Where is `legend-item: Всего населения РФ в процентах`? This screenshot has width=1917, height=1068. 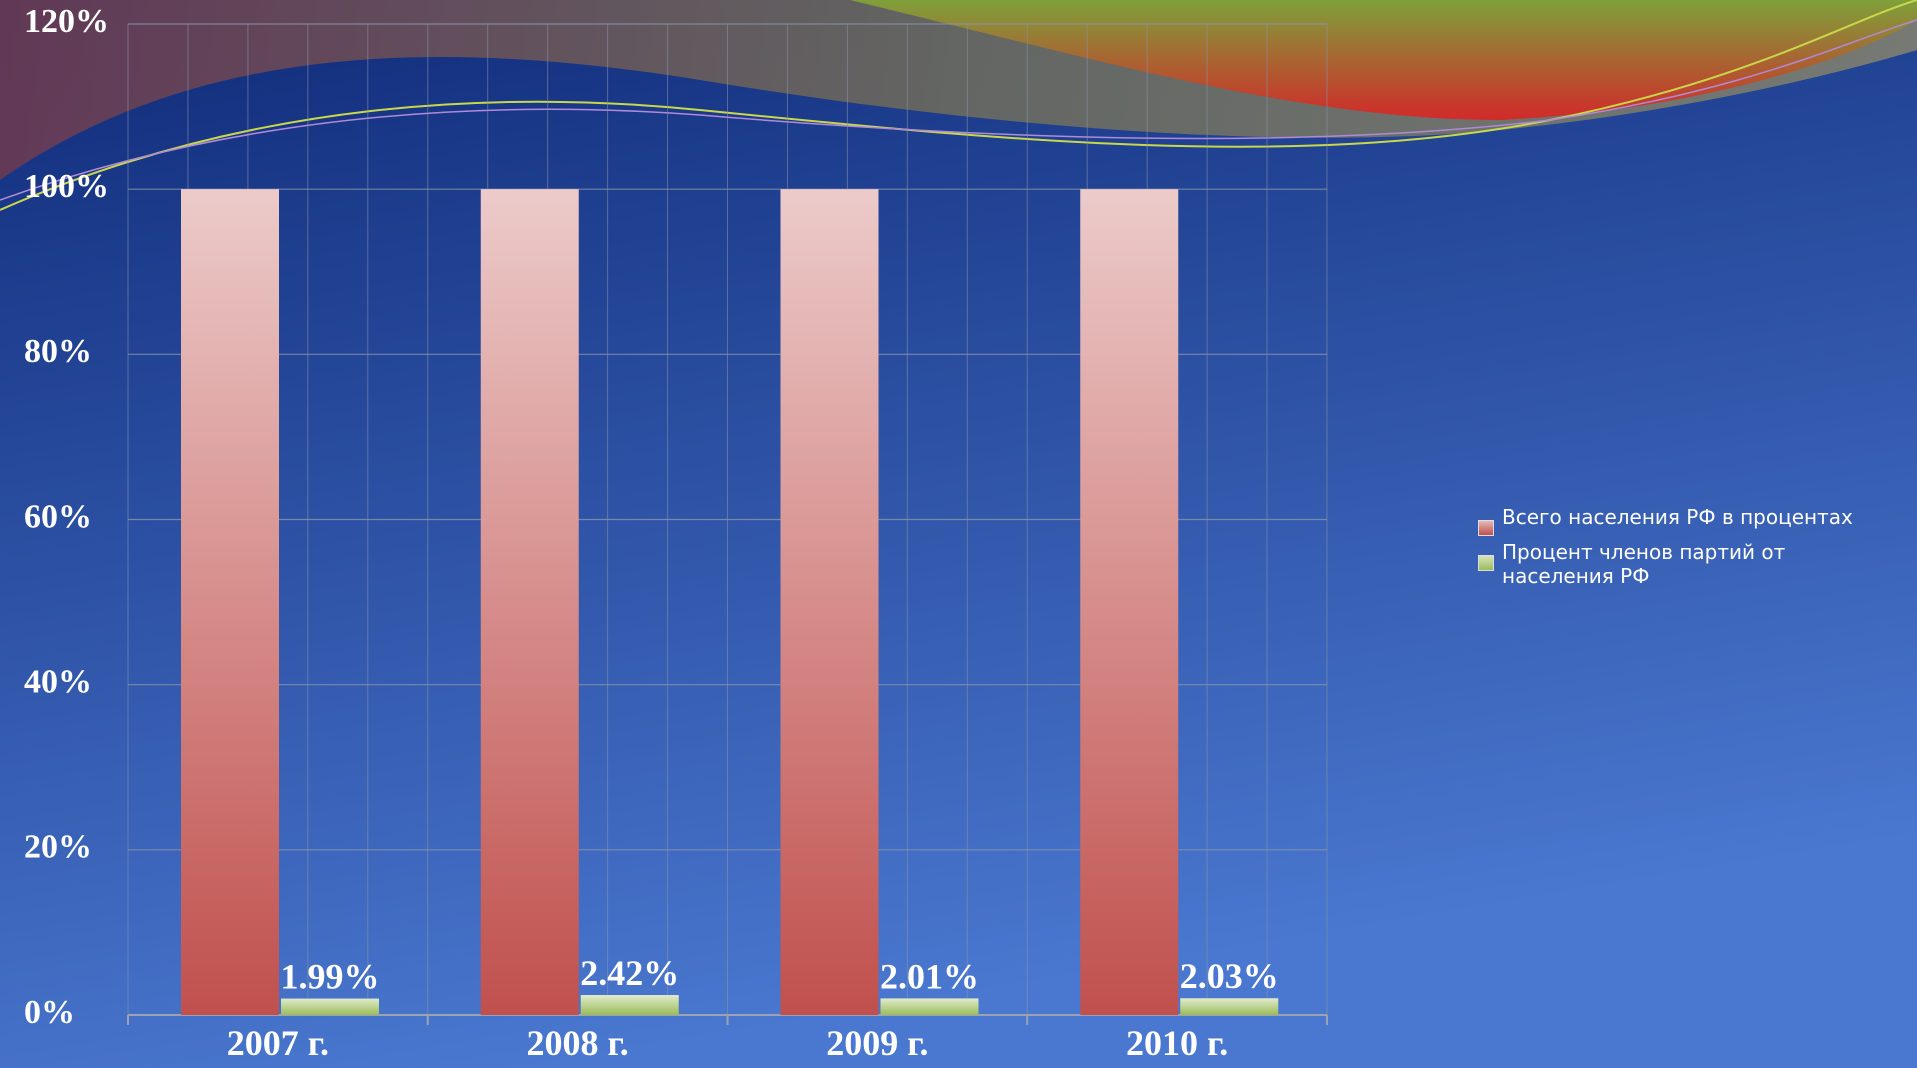 legend-item: Всего населения РФ в процентах is located at coordinates (1668, 520).